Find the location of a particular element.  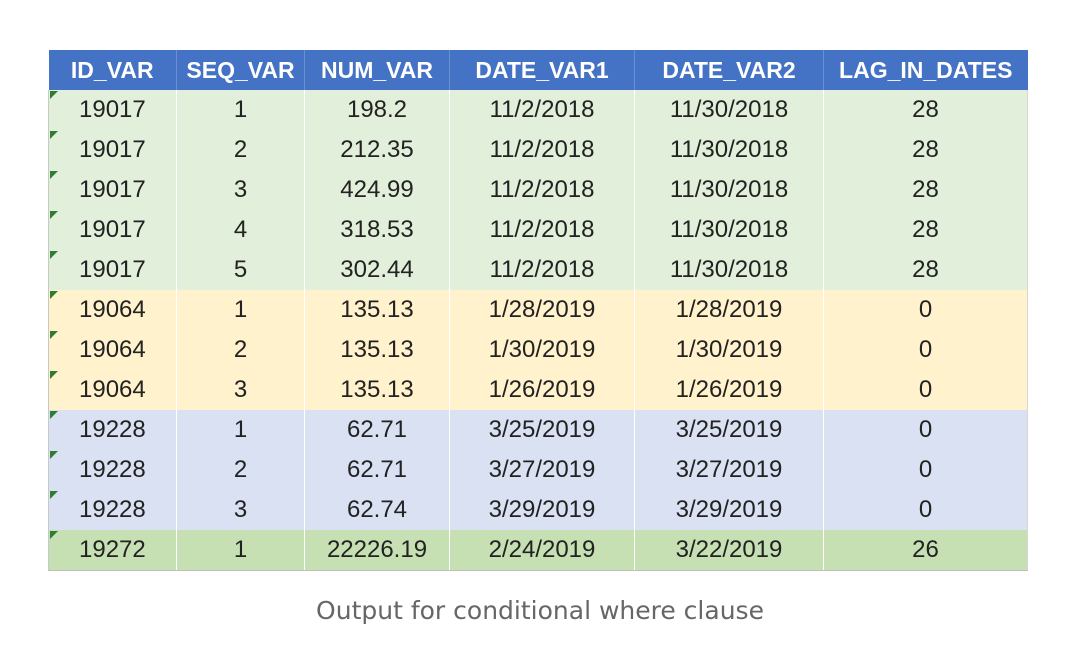

column-header: SEQ_VAR is located at coordinates (240, 70).